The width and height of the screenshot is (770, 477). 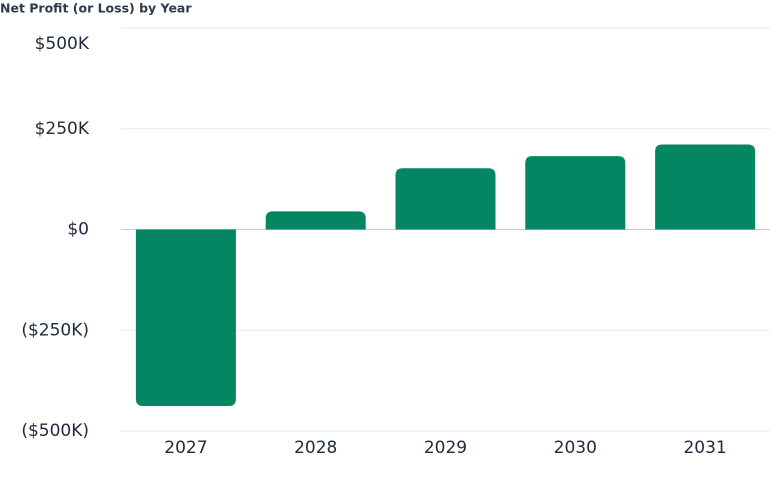 I want to click on x-tick-label: 2031, so click(x=704, y=448).